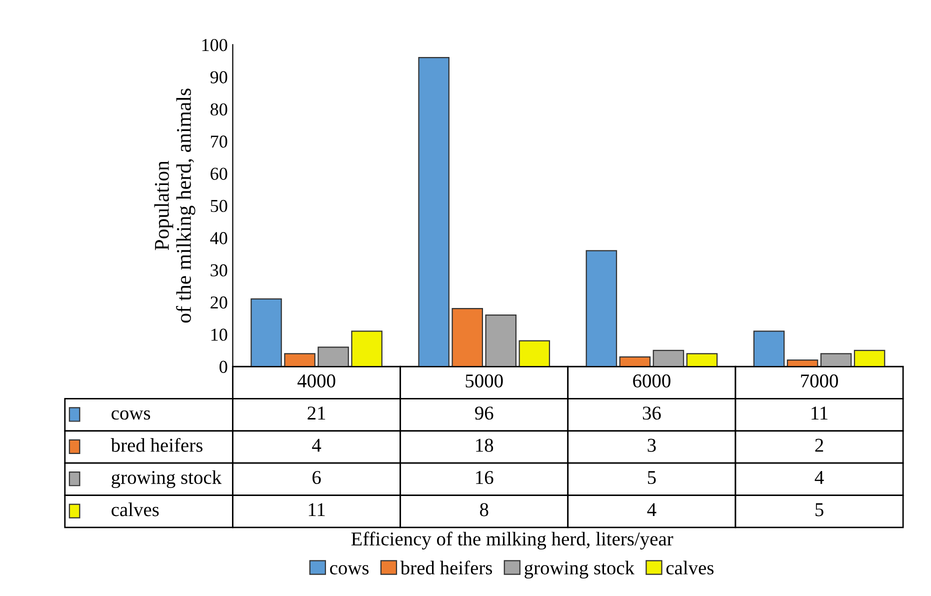  I want to click on legend-label: growing stock, so click(167, 479).